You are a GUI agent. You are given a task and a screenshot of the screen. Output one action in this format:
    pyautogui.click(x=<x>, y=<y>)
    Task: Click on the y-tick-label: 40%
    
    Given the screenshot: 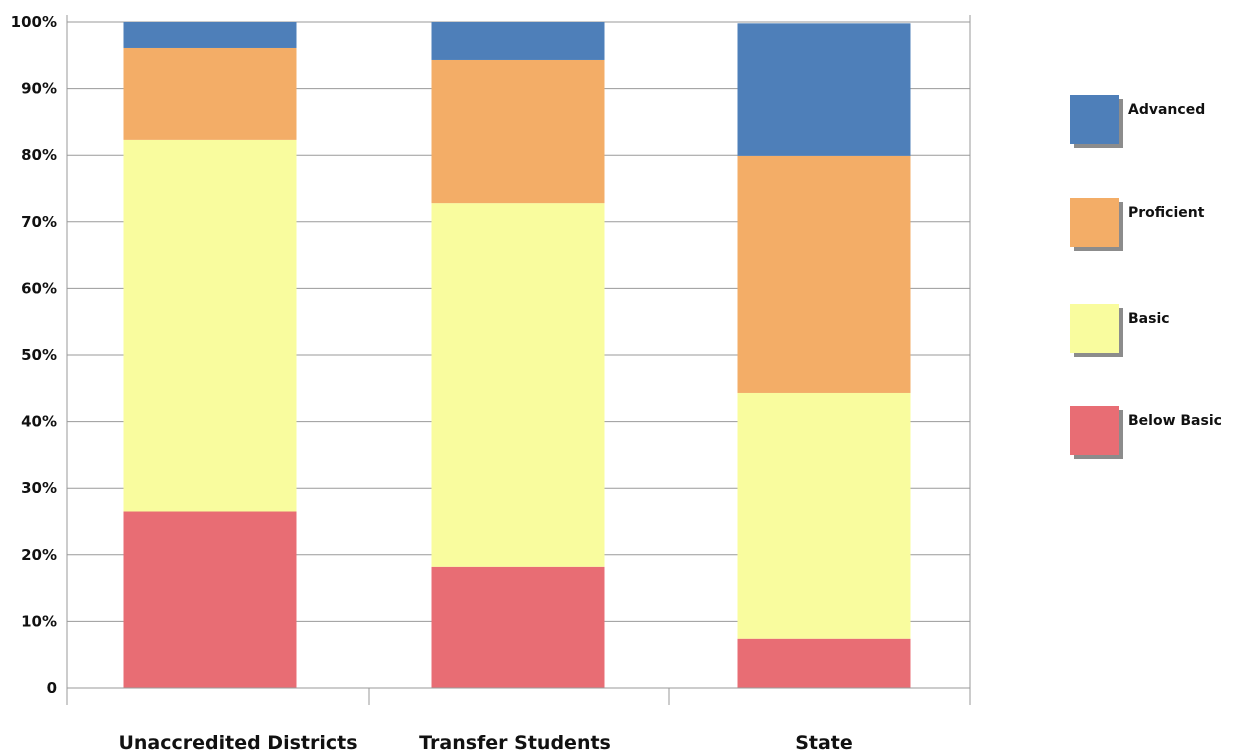 What is the action you would take?
    pyautogui.click(x=39, y=422)
    